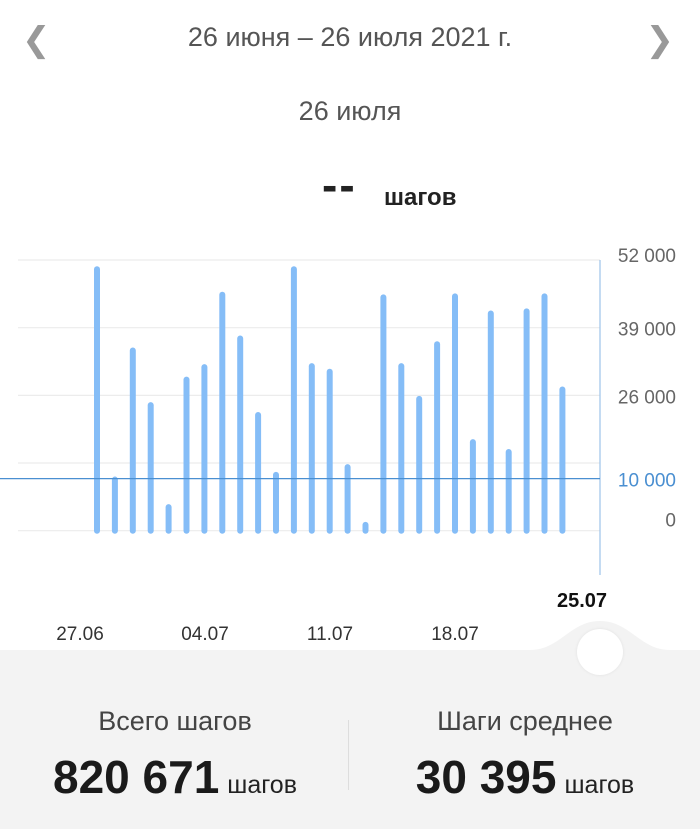  What do you see at coordinates (582, 601) in the screenshot?
I see `selected-x-label: 25.07` at bounding box center [582, 601].